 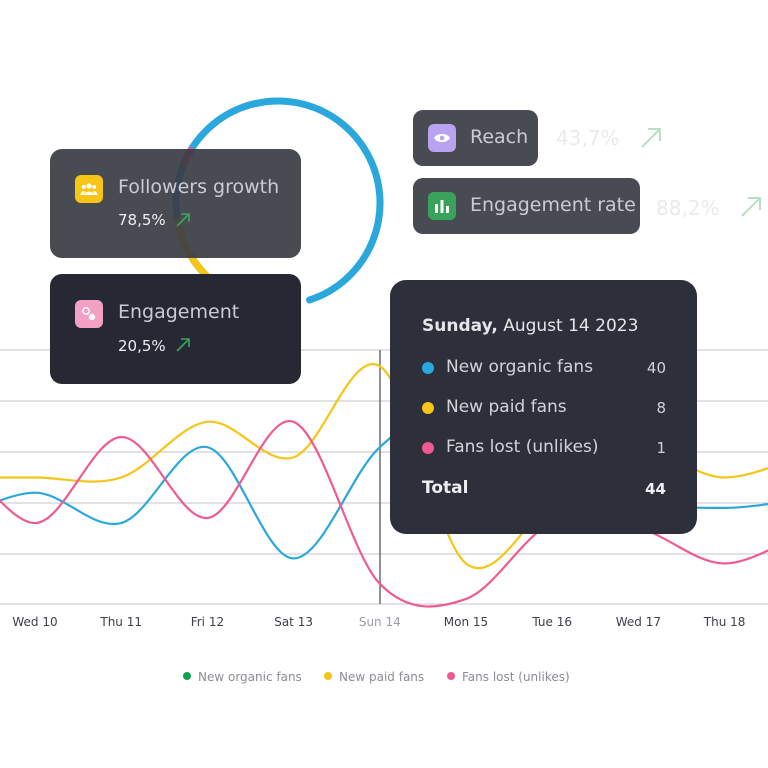 I want to click on tooltip-weekday: Sunday,, so click(x=460, y=326).